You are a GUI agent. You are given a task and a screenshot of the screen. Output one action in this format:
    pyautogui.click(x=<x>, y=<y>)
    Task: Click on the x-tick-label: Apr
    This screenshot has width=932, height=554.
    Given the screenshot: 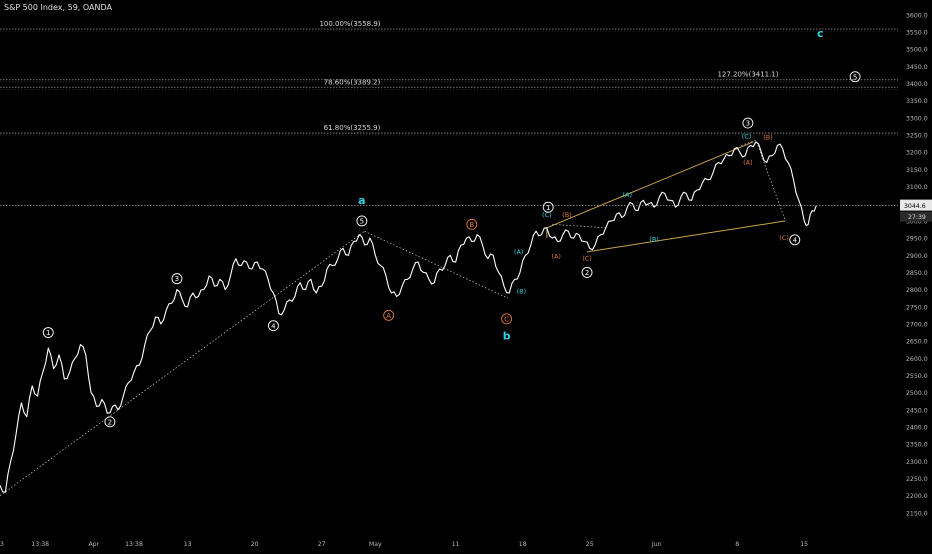 What is the action you would take?
    pyautogui.click(x=93, y=544)
    